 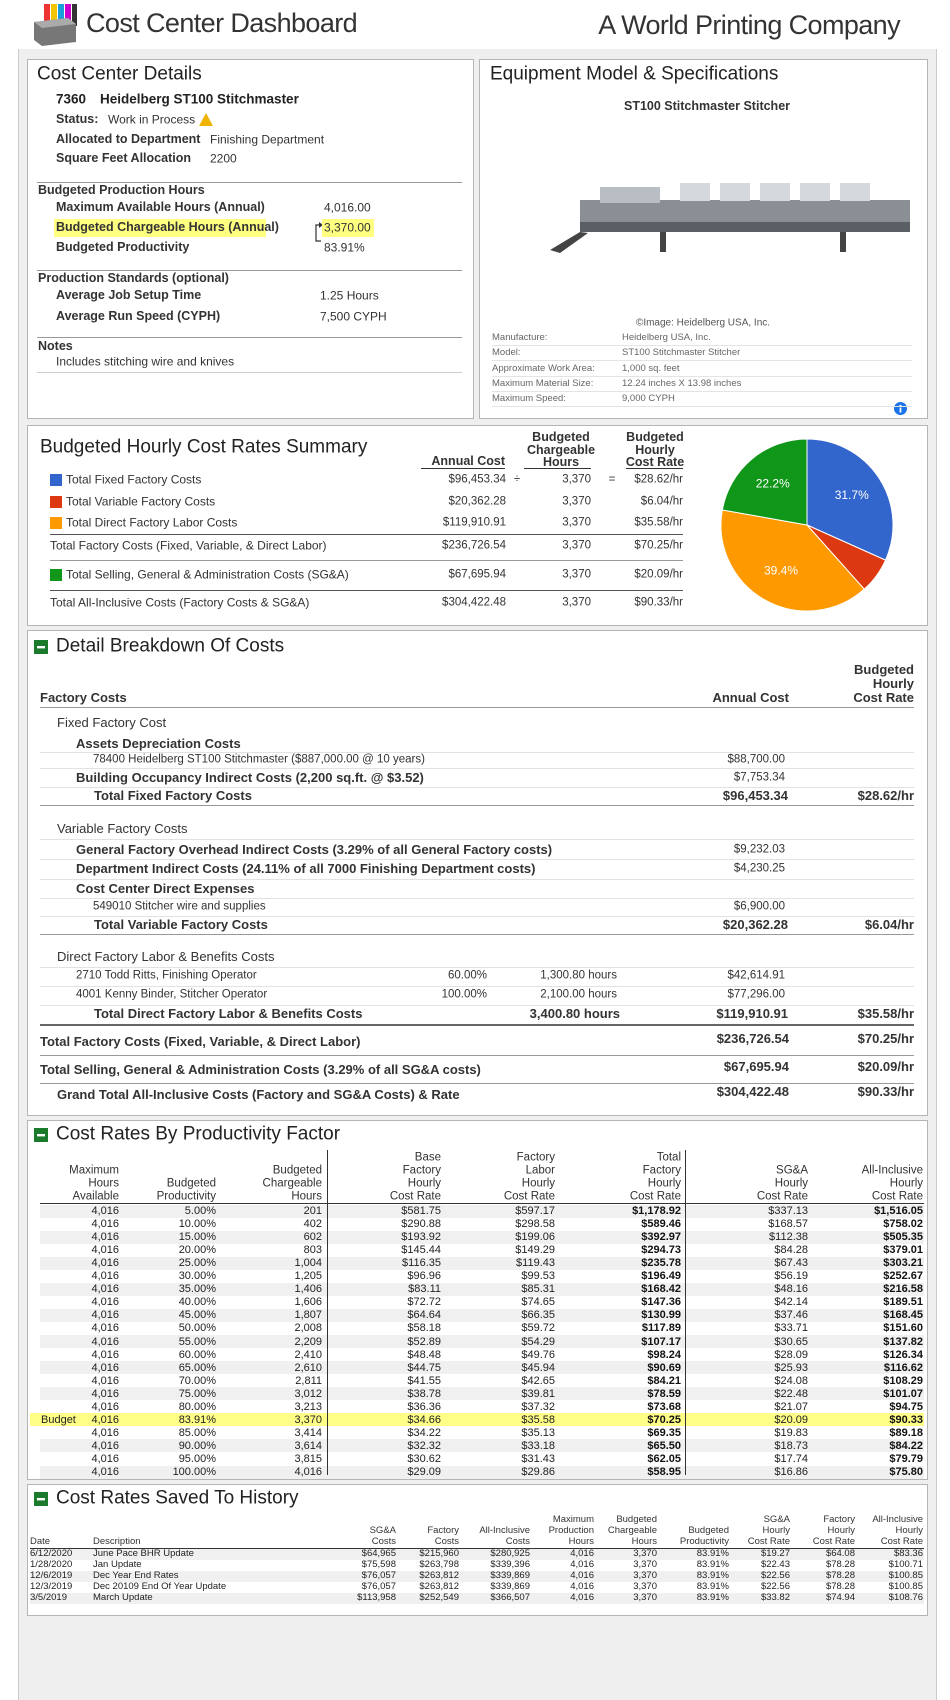 I want to click on panel-title: Equipment Model & Specifications, so click(x=634, y=74).